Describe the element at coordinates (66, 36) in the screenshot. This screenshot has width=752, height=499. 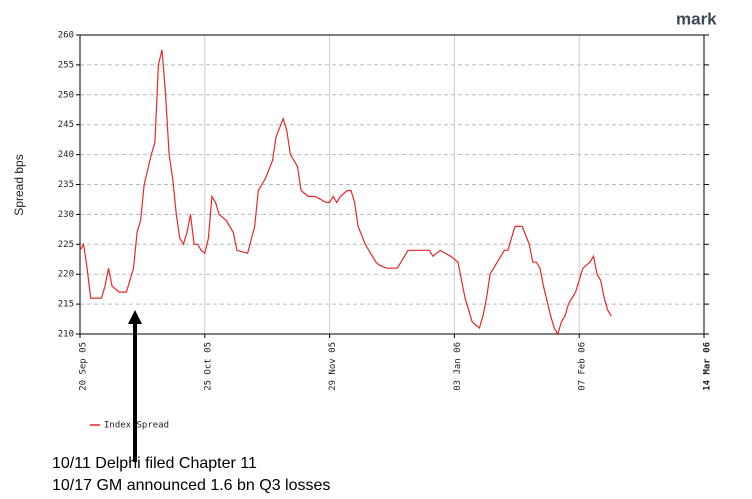
I see `y-tick-label: 260` at that location.